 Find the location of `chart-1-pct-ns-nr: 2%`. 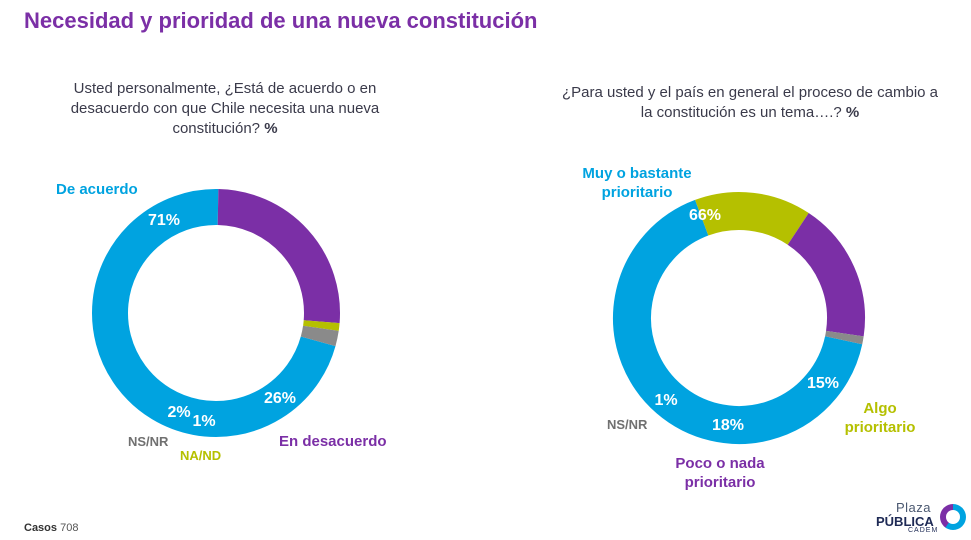

chart-1-pct-ns-nr: 2% is located at coordinates (179, 412).